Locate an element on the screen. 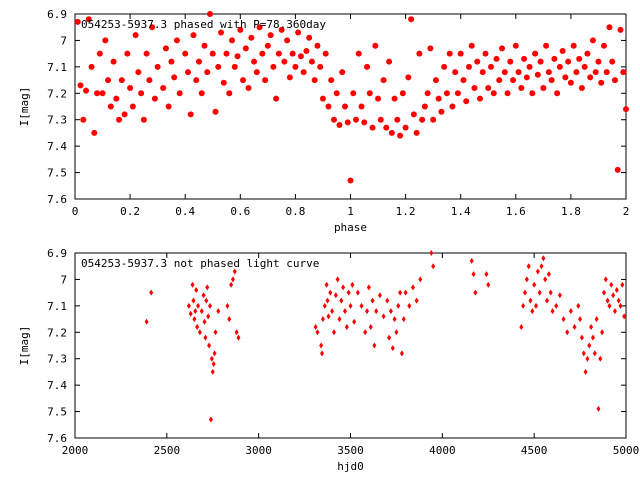  x-tick-label: 0.2 is located at coordinates (130, 211).